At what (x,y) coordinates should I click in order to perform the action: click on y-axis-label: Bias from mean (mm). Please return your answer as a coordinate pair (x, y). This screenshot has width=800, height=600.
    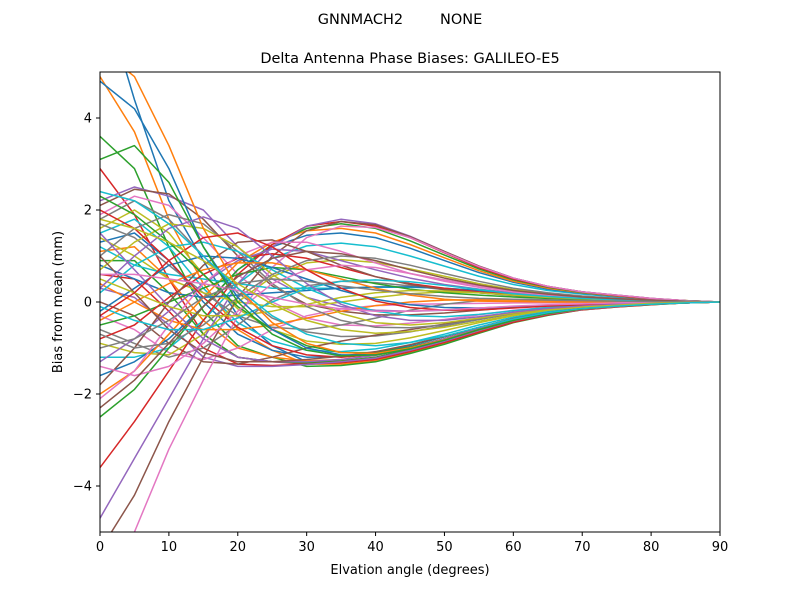
    Looking at the image, I should click on (58, 302).